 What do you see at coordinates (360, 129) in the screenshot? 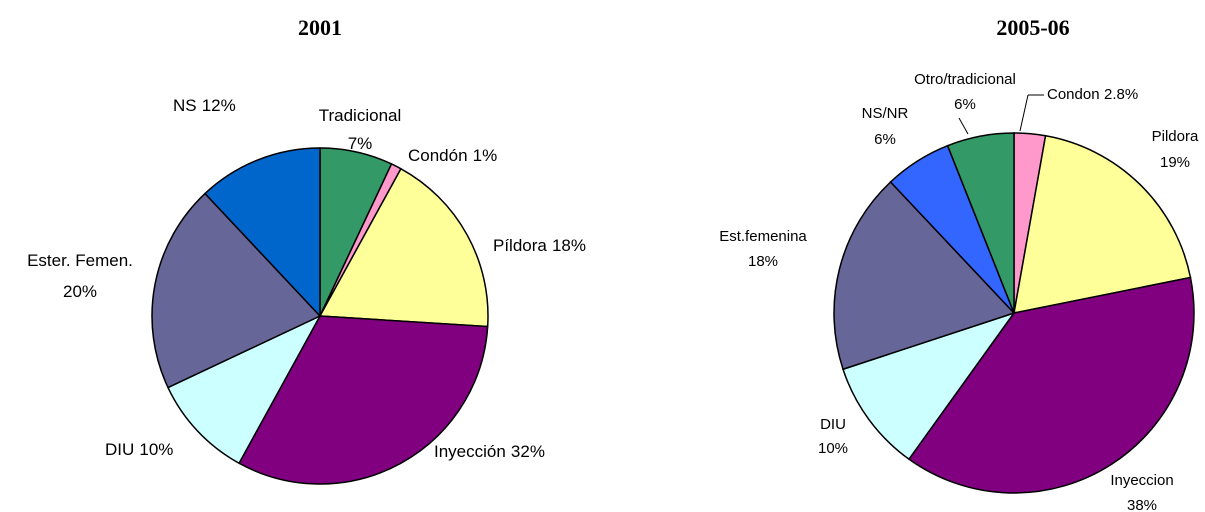
I see `data-label: Tradicional 7%` at bounding box center [360, 129].